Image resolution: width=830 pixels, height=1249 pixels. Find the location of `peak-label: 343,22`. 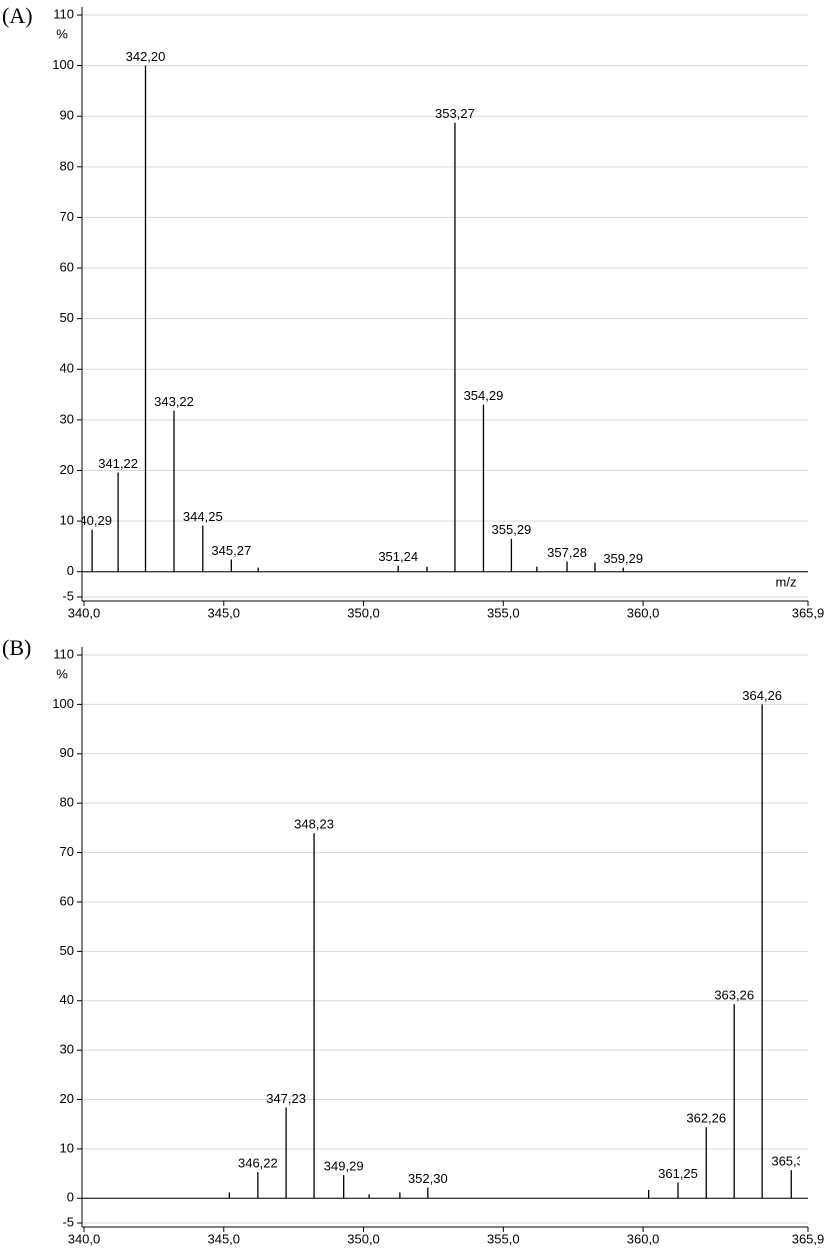

peak-label: 343,22 is located at coordinates (174, 401).